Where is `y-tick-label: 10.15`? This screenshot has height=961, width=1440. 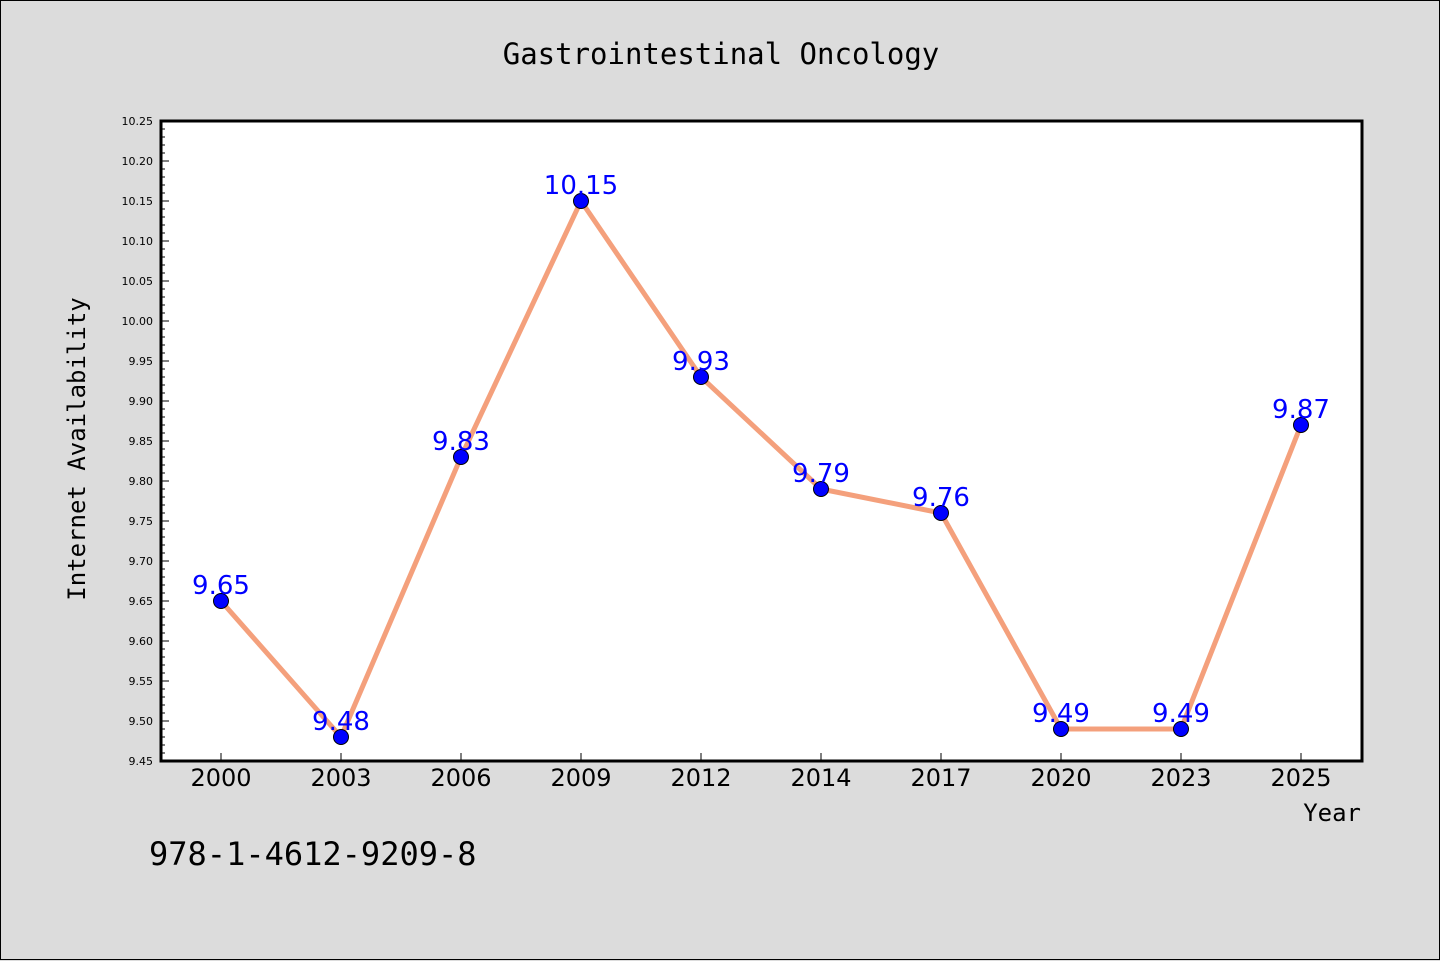
y-tick-label: 10.15 is located at coordinates (138, 201).